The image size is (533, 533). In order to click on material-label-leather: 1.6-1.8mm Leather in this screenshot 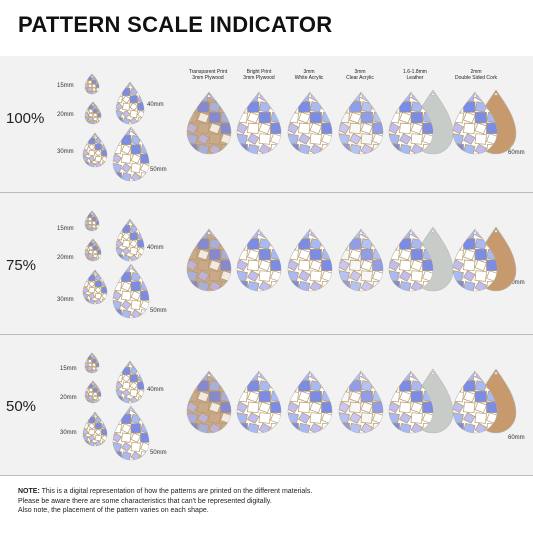, I will do `click(415, 75)`.